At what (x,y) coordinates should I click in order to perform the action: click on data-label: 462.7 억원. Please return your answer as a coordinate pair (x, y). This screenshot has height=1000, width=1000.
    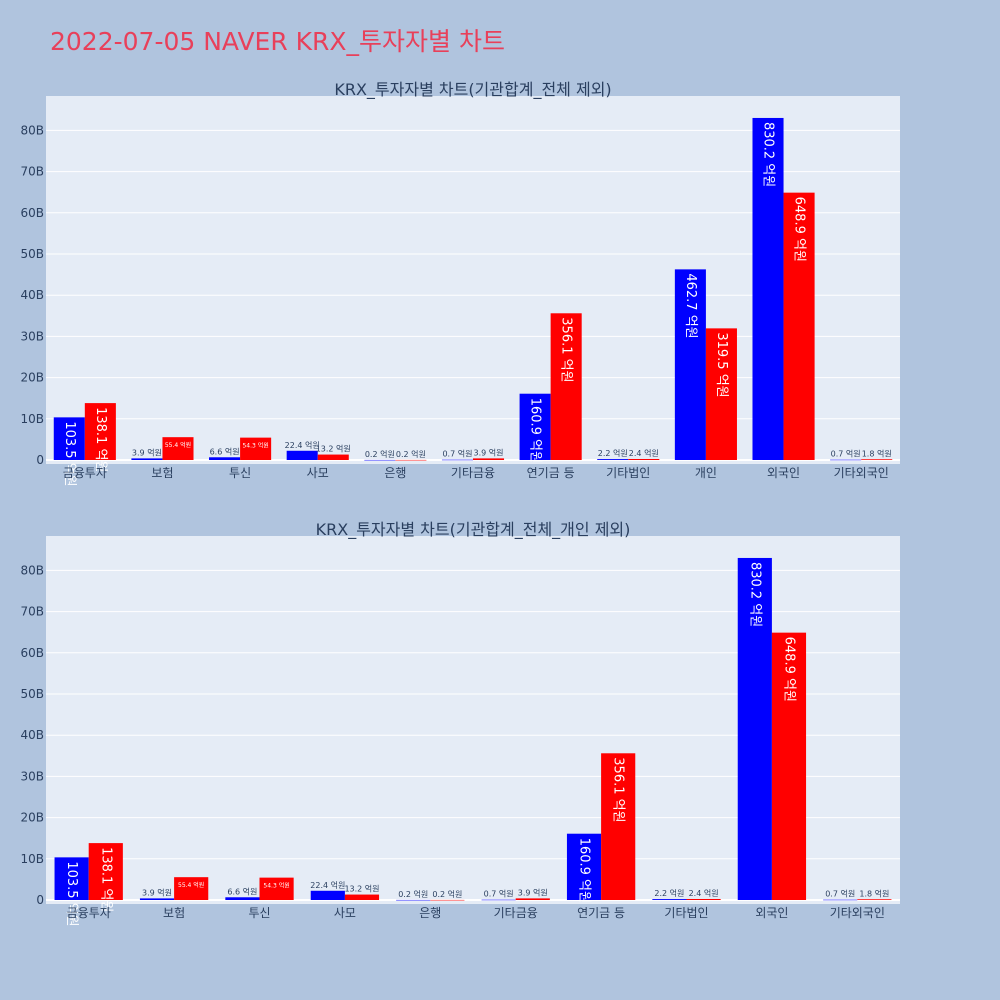
    Looking at the image, I should click on (690, 305).